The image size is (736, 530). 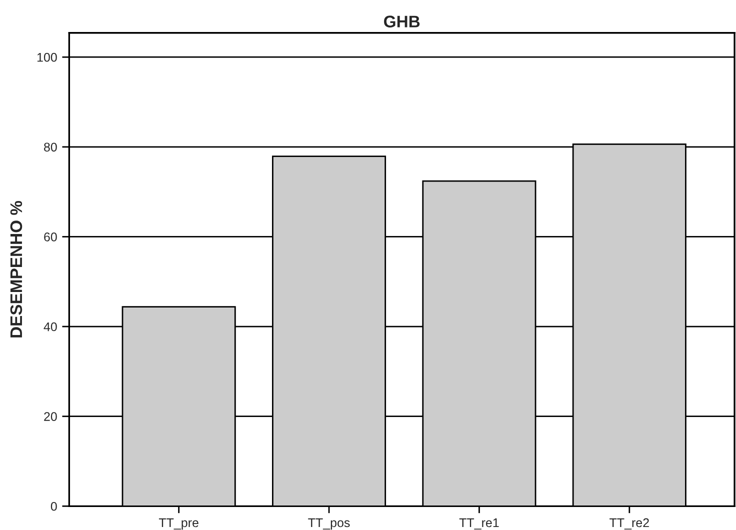 I want to click on chart-title: GHB, so click(x=402, y=22).